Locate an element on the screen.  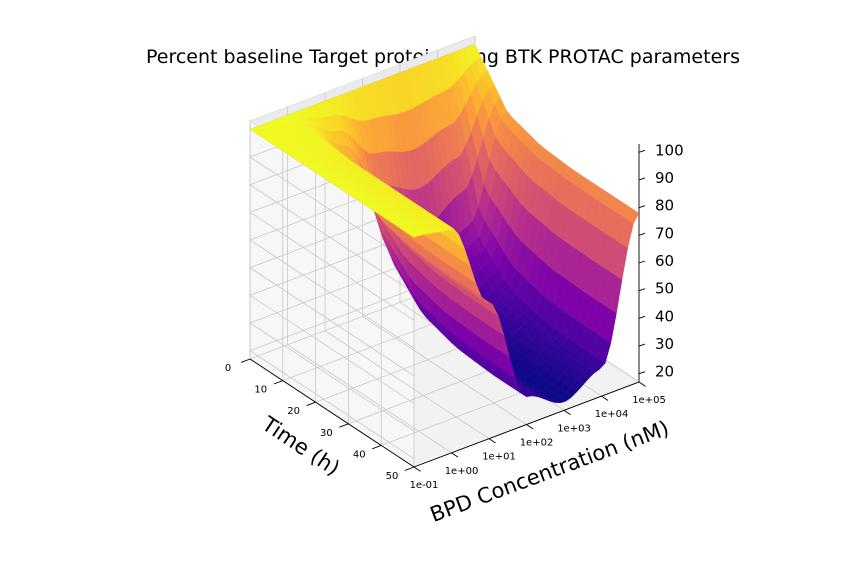
z-tick-label: 70 is located at coordinates (664, 233).